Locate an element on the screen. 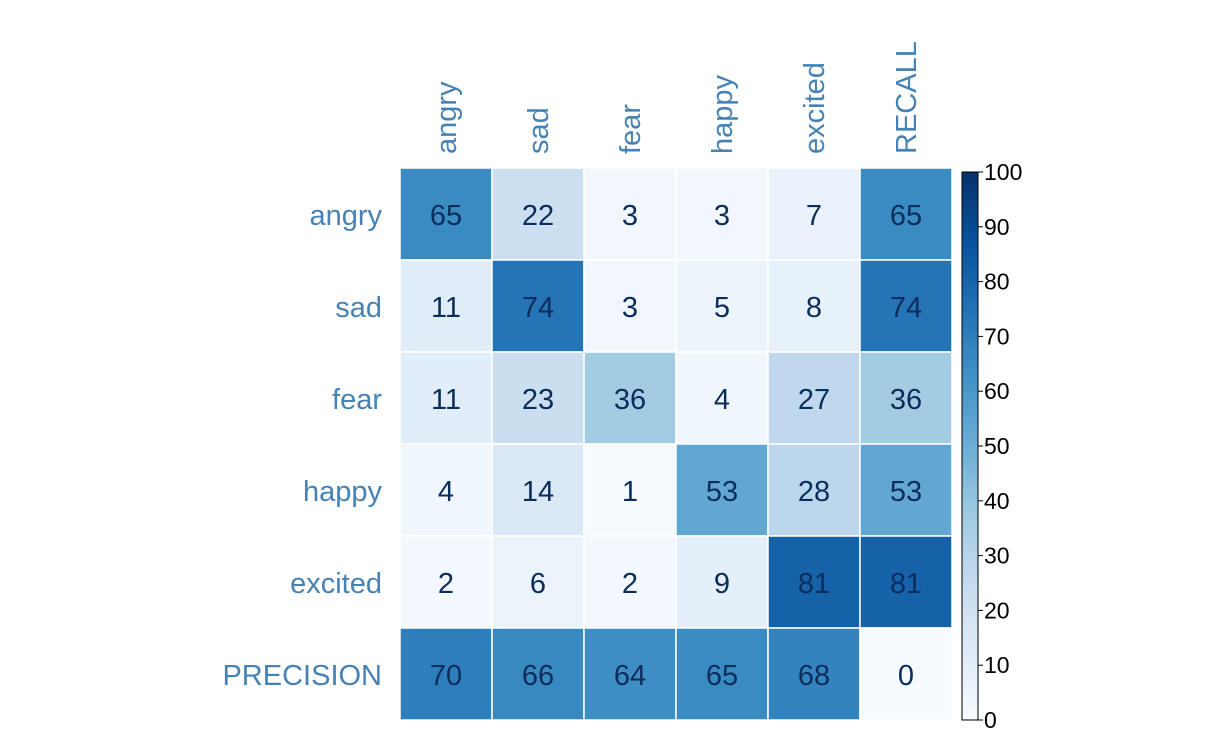 The width and height of the screenshot is (1214, 736). cell-value-label: 68 is located at coordinates (814, 676).